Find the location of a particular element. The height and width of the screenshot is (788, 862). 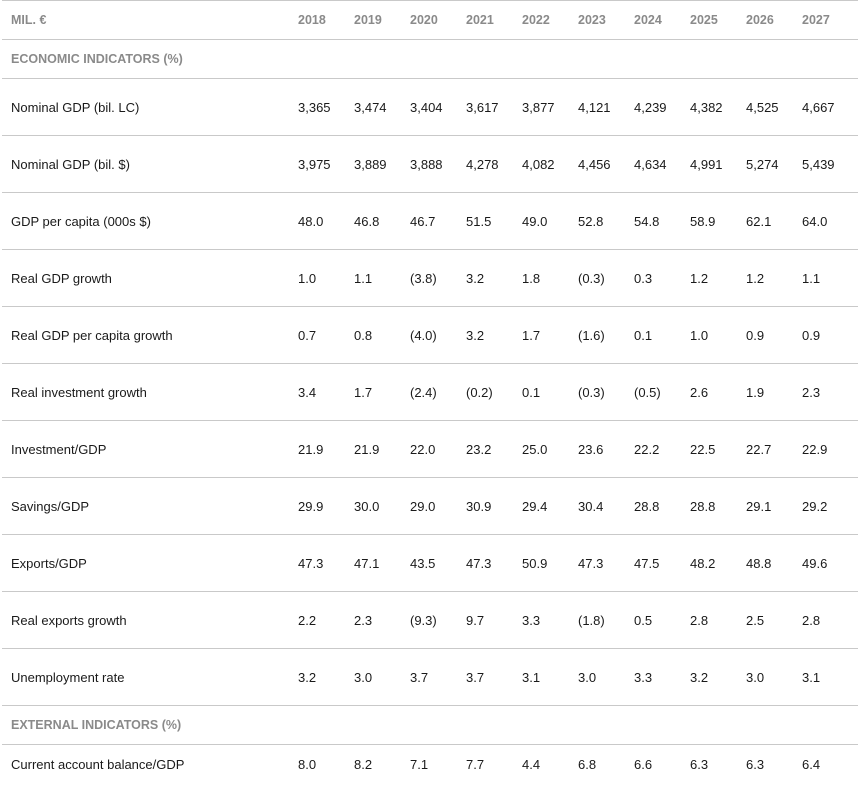

year-header: 2027 is located at coordinates (830, 20).